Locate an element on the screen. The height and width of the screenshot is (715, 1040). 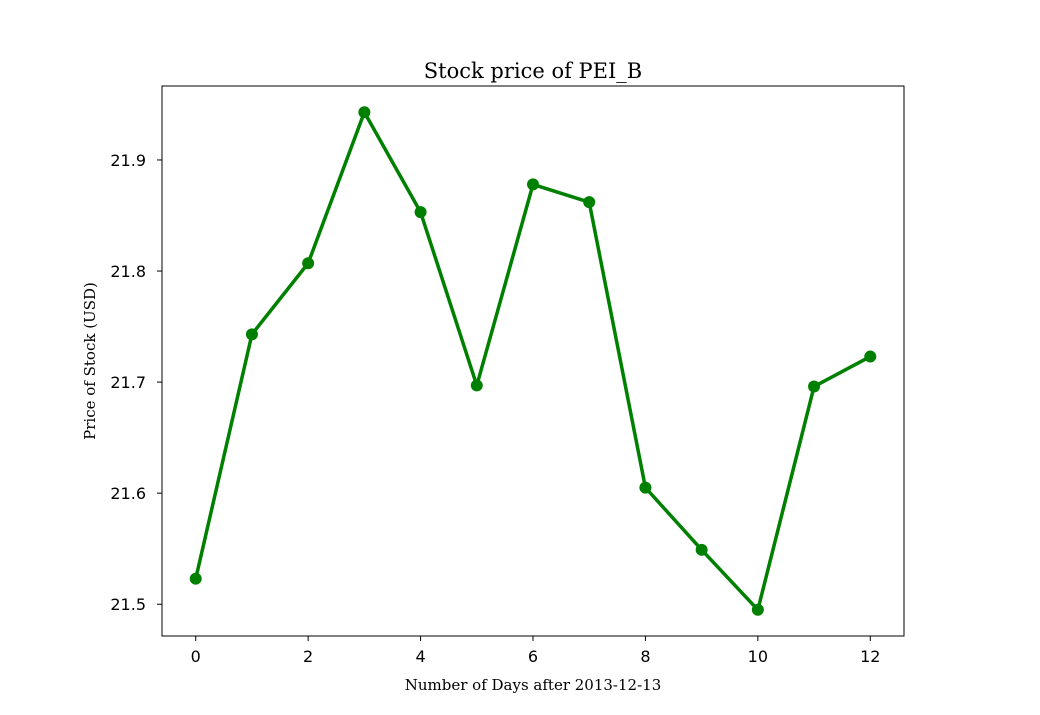
x-tick-label: 6 is located at coordinates (533, 656).